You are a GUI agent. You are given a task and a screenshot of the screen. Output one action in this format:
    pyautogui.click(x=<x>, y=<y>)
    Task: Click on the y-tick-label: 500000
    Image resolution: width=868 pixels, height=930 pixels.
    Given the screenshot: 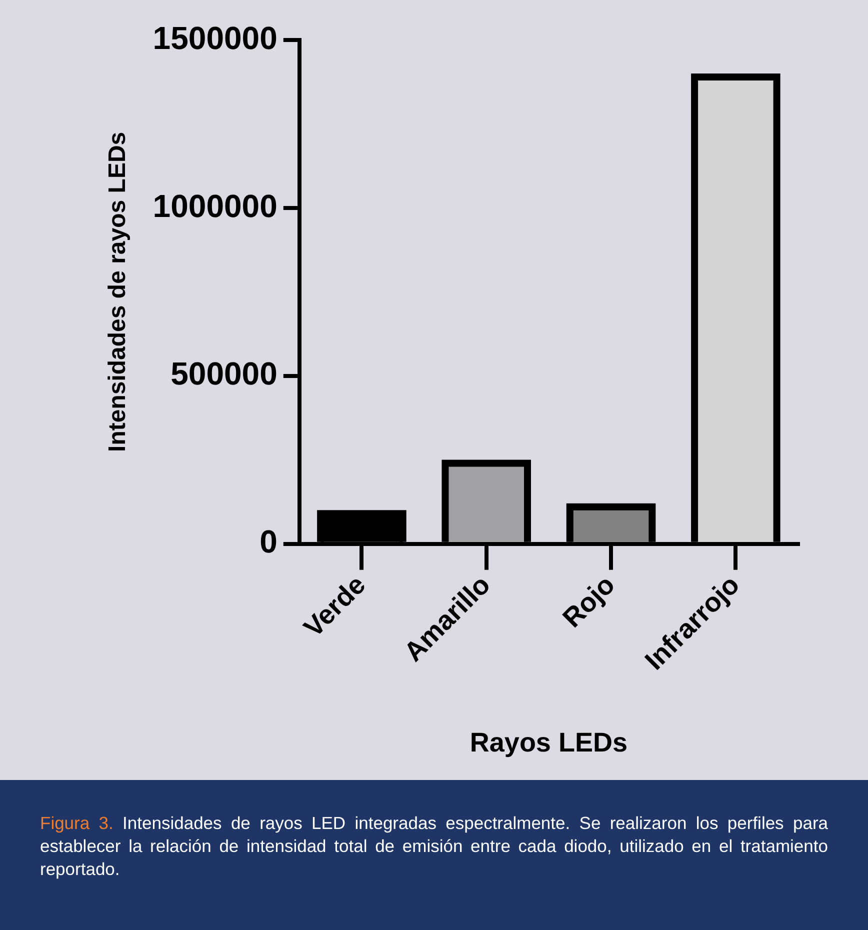 What is the action you would take?
    pyautogui.click(x=224, y=374)
    